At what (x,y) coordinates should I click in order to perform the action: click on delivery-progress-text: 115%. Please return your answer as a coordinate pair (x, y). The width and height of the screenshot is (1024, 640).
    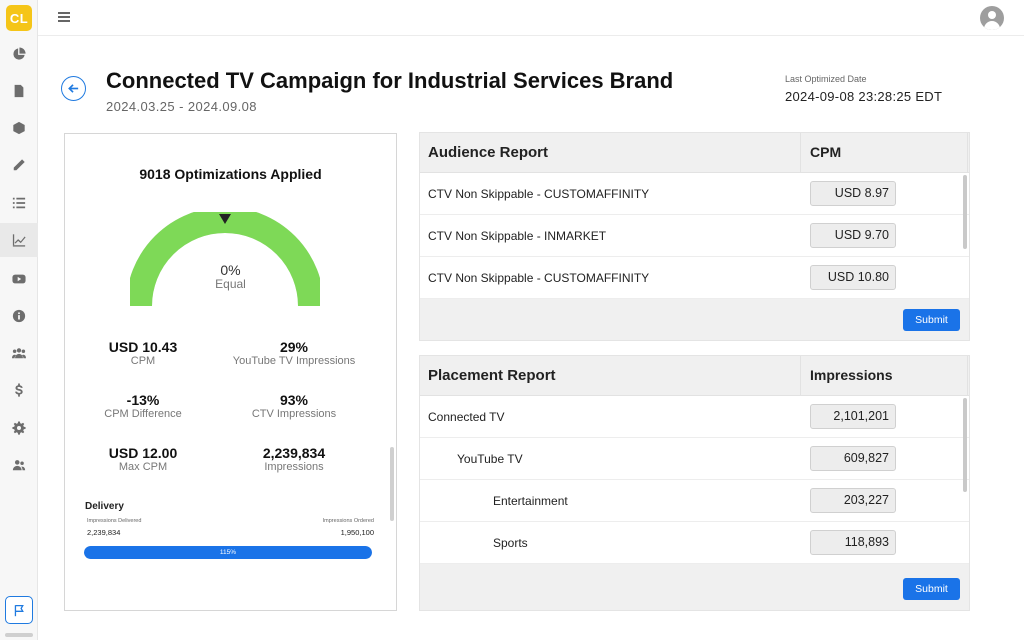
    Looking at the image, I should click on (228, 552).